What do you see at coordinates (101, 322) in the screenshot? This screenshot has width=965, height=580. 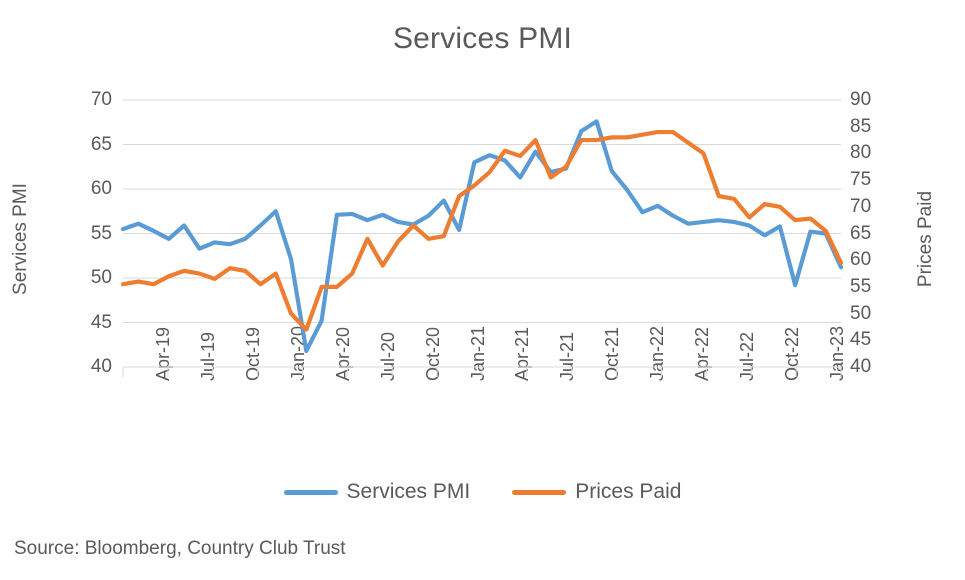 I see `left-axis-tick: 45` at bounding box center [101, 322].